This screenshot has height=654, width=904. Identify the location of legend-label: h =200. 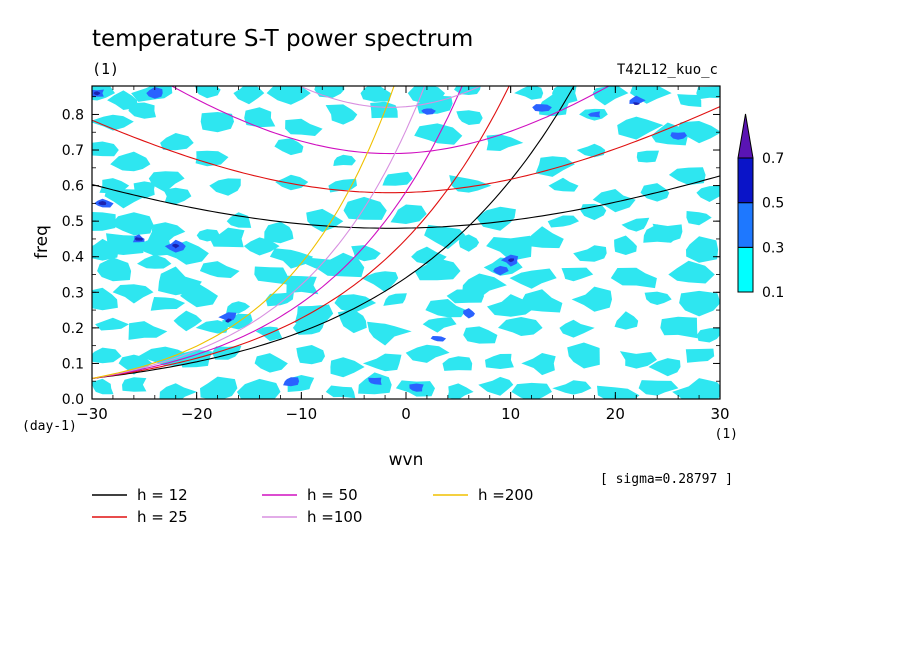
(505, 495).